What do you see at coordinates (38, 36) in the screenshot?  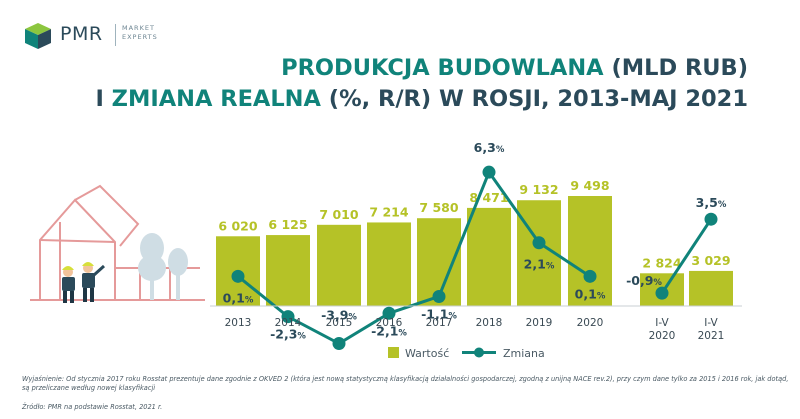 I see `cube-logo-icon` at bounding box center [38, 36].